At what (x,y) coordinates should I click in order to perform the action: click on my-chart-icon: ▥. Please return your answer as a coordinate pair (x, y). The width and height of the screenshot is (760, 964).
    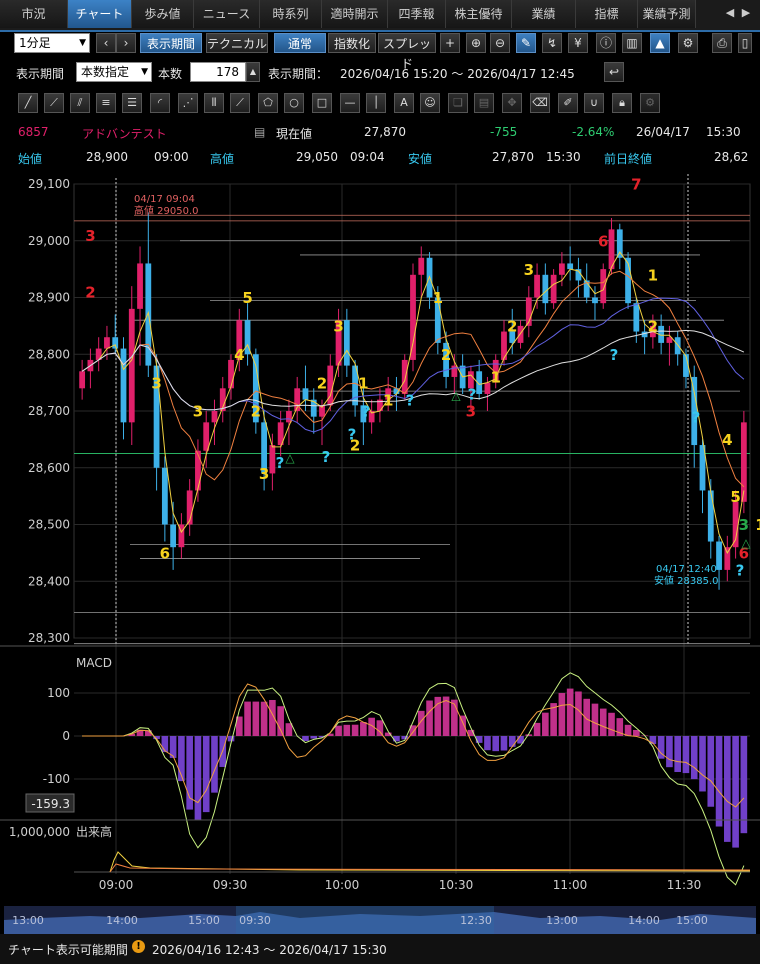
    Looking at the image, I should click on (632, 43).